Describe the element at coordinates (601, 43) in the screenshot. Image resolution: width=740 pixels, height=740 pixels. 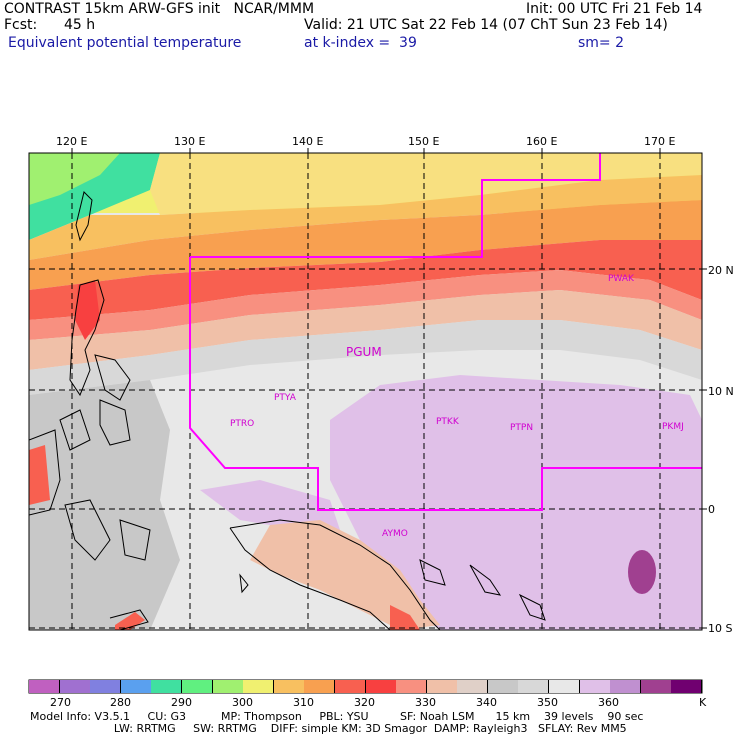
I see `smoothing-info: sm= 2` at that location.